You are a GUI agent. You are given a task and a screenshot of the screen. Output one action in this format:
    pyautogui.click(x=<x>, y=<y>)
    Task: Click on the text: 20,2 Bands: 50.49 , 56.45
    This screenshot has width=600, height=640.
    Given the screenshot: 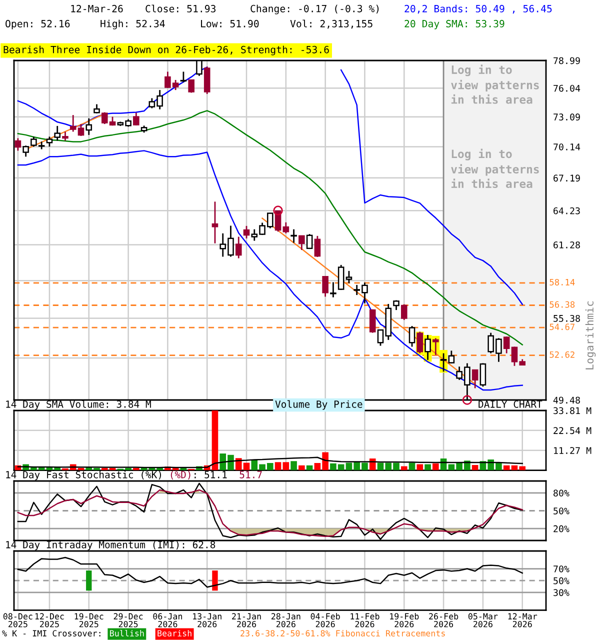 What is the action you would take?
    pyautogui.click(x=478, y=9)
    